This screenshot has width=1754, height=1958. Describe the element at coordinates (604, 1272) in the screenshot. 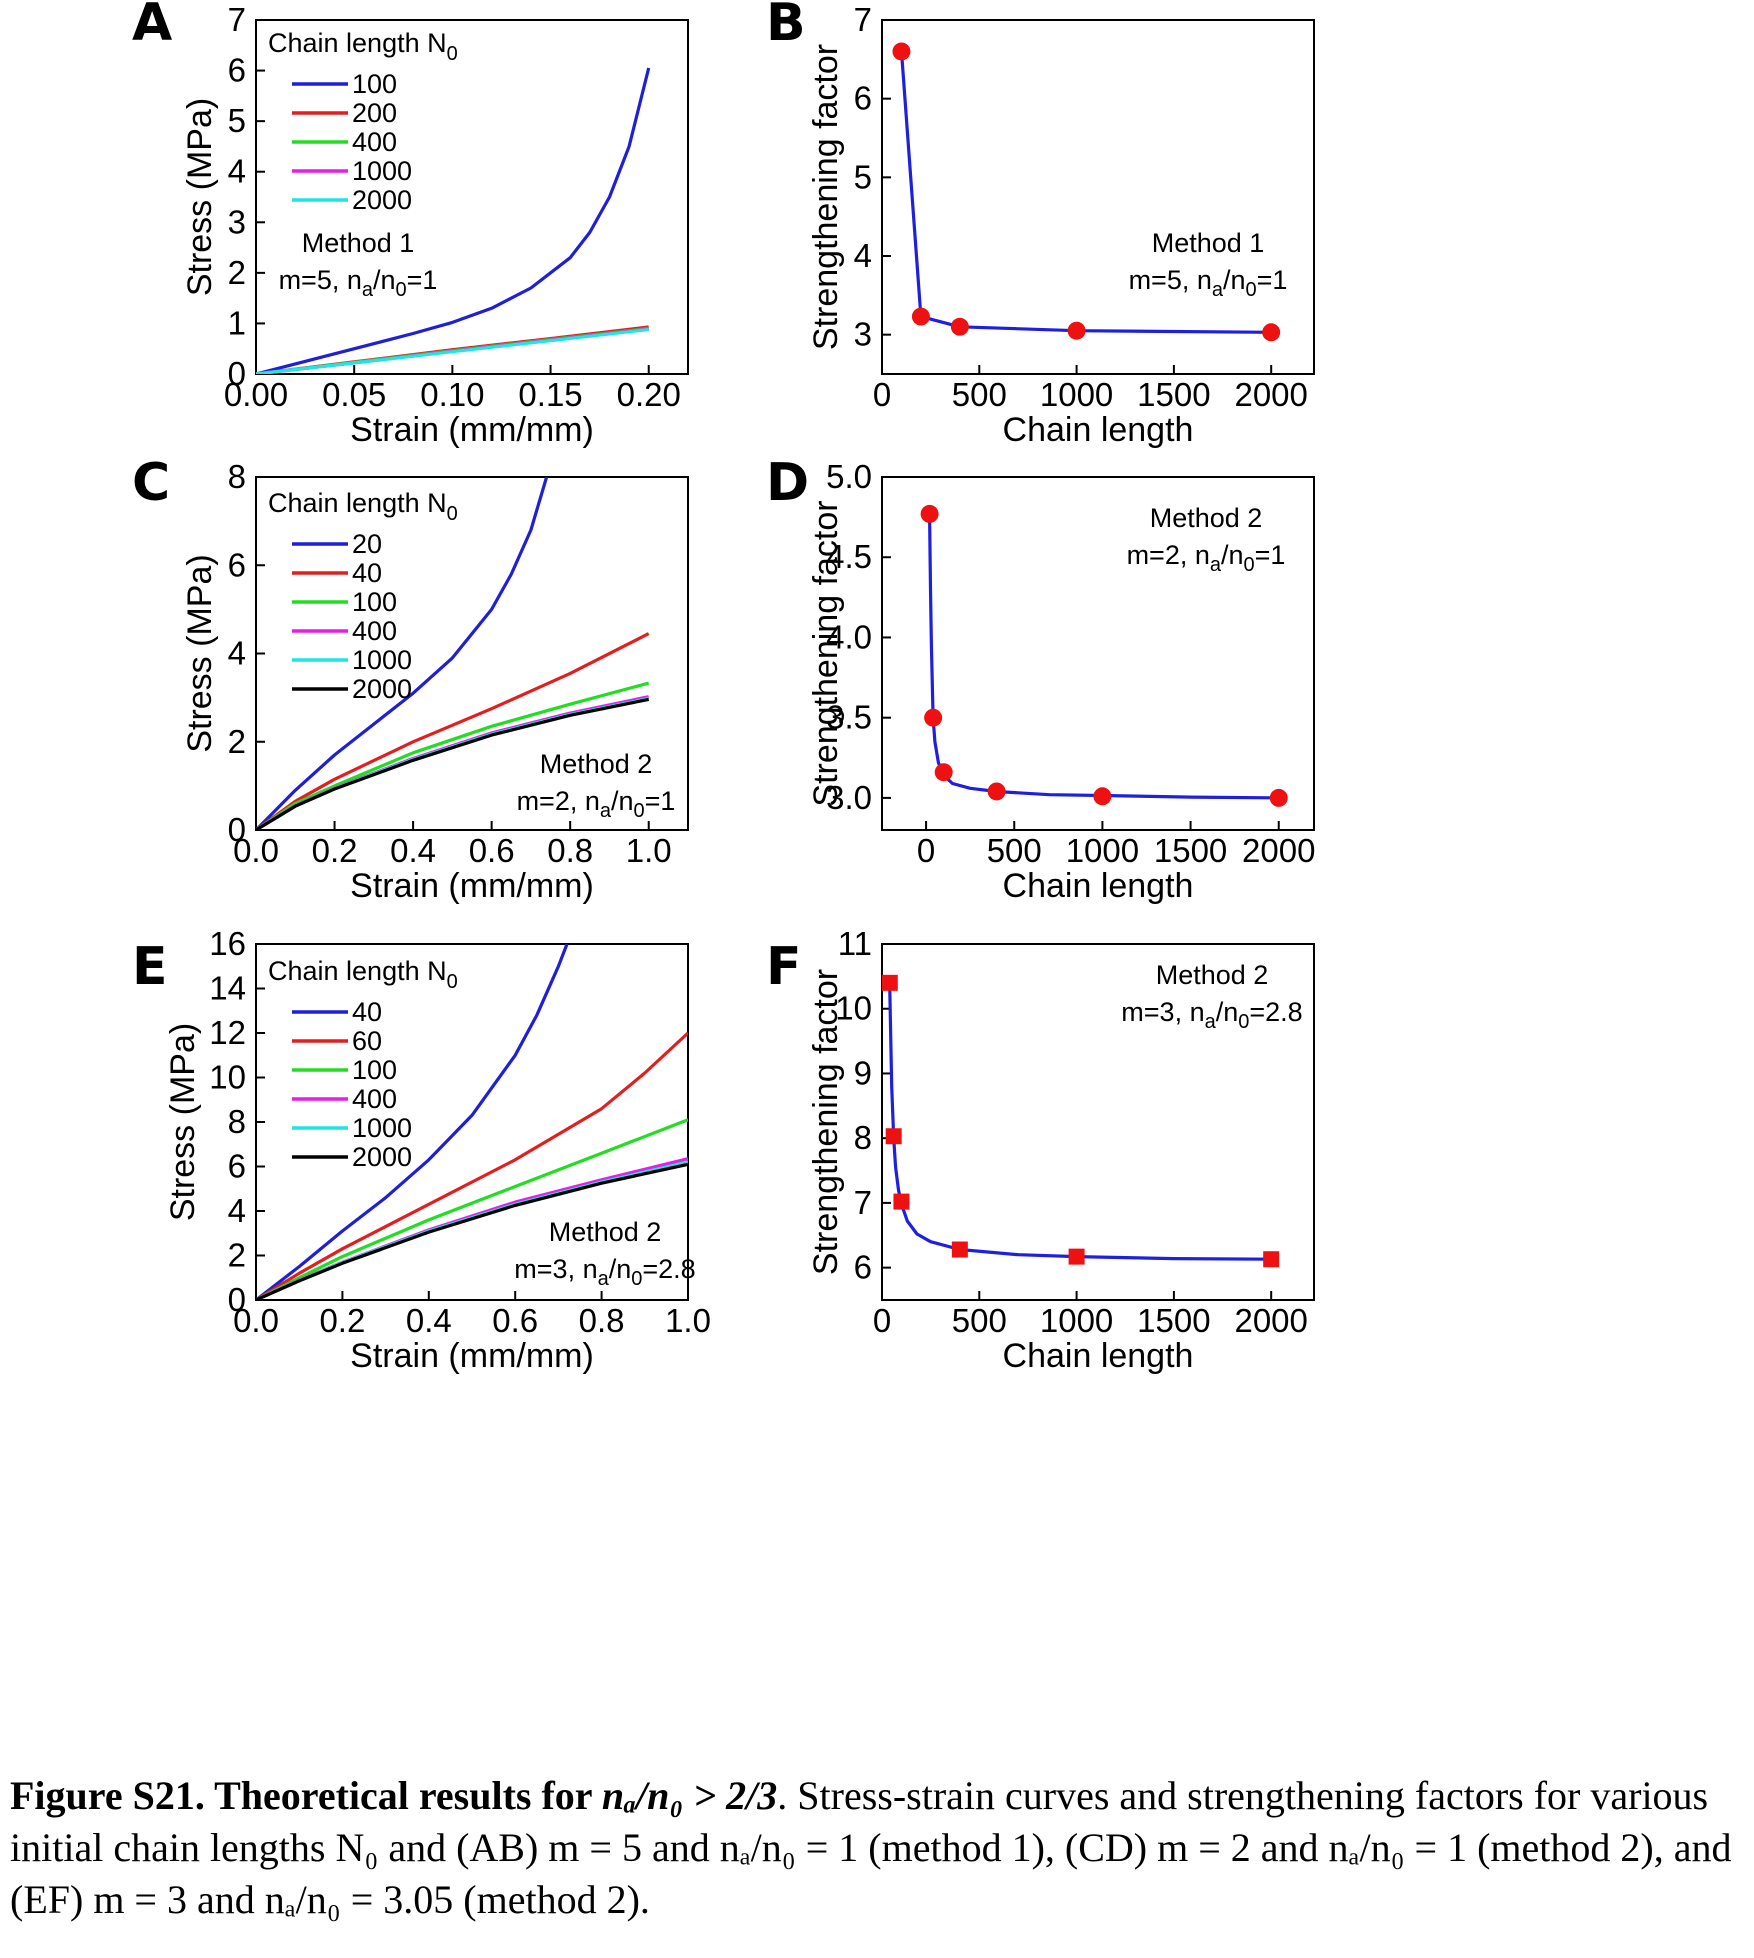

I see `parameter-label: m=3, na/n0=2.8` at that location.